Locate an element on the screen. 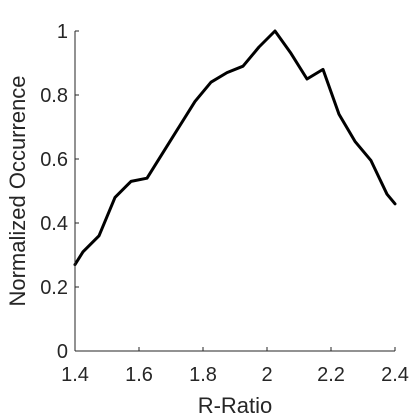 The width and height of the screenshot is (420, 420). y-tick-label: 0.8 is located at coordinates (54, 96).